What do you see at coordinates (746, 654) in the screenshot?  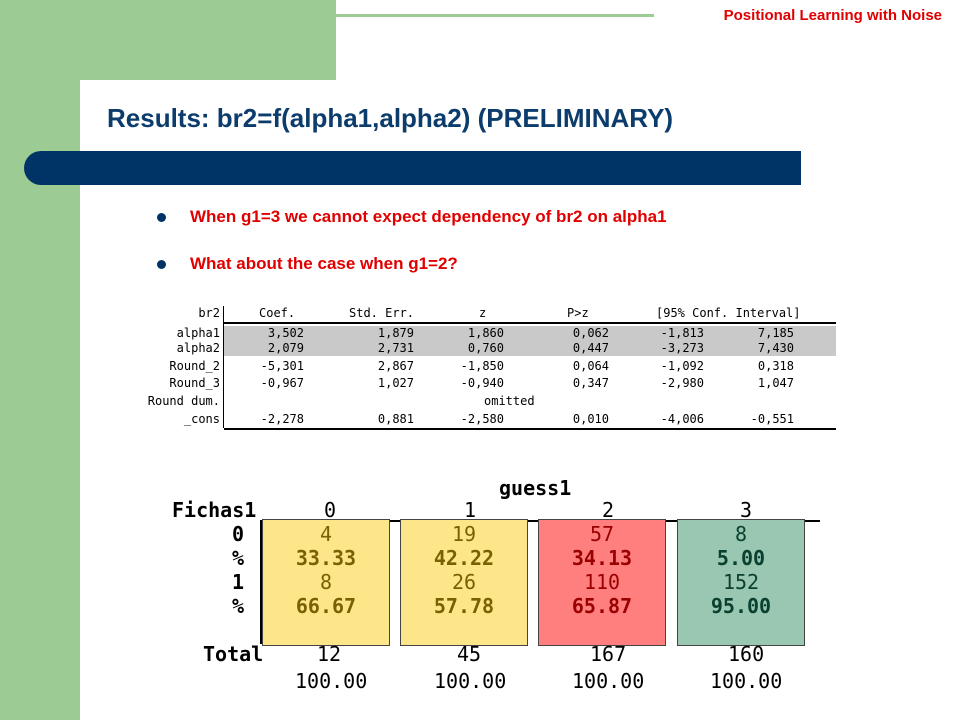 I see `total-count: 160` at bounding box center [746, 654].